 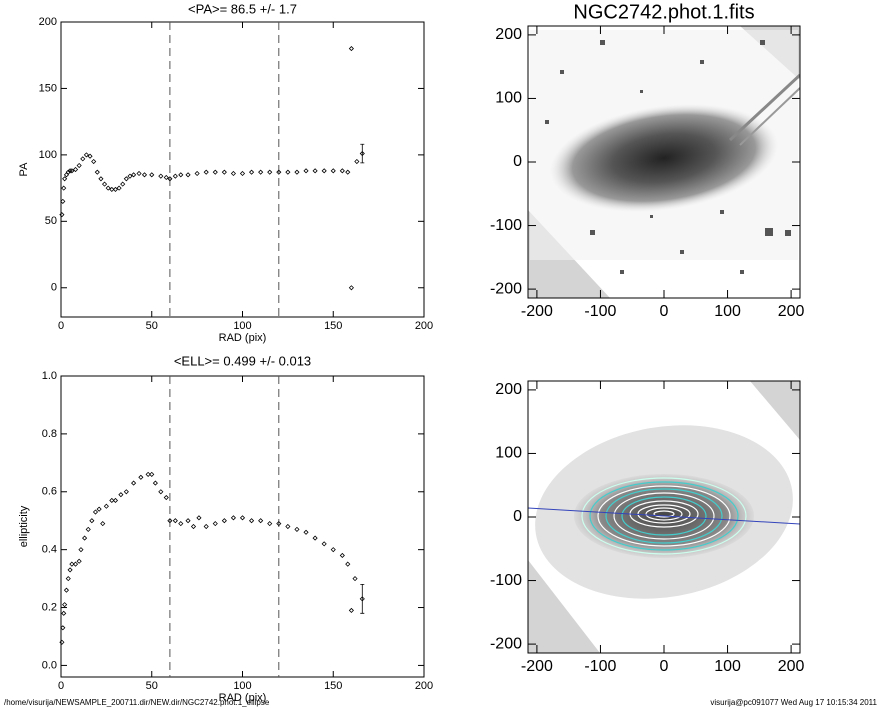 What do you see at coordinates (49, 665) in the screenshot?
I see `y-tick-label: 0.0` at bounding box center [49, 665].